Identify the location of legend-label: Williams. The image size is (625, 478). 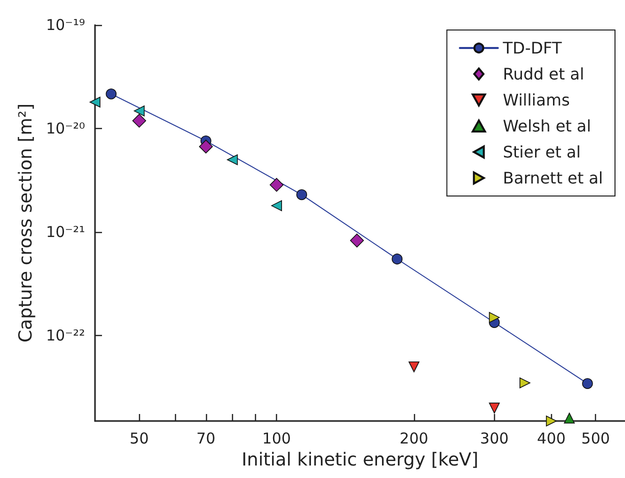
(536, 100).